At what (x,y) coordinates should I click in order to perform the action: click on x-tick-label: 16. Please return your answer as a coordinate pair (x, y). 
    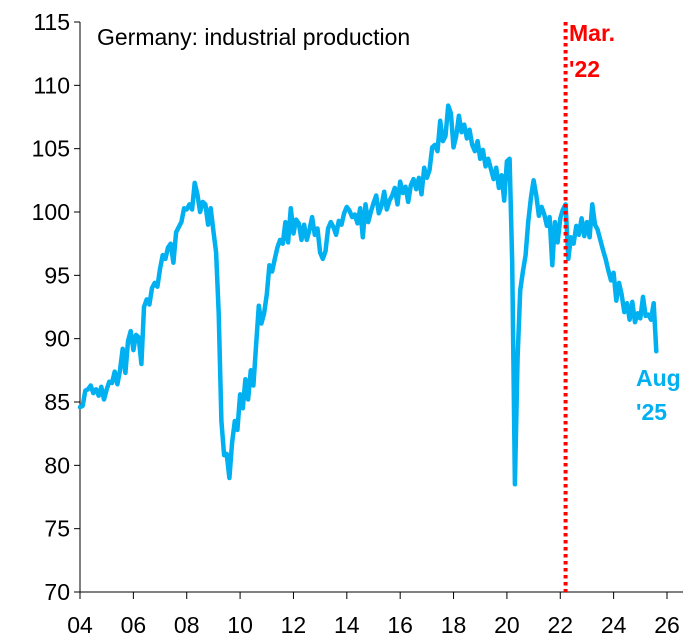
    Looking at the image, I should click on (400, 625).